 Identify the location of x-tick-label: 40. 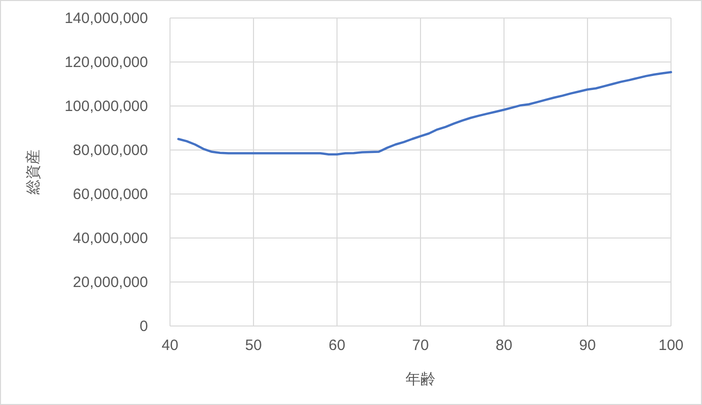
(170, 345).